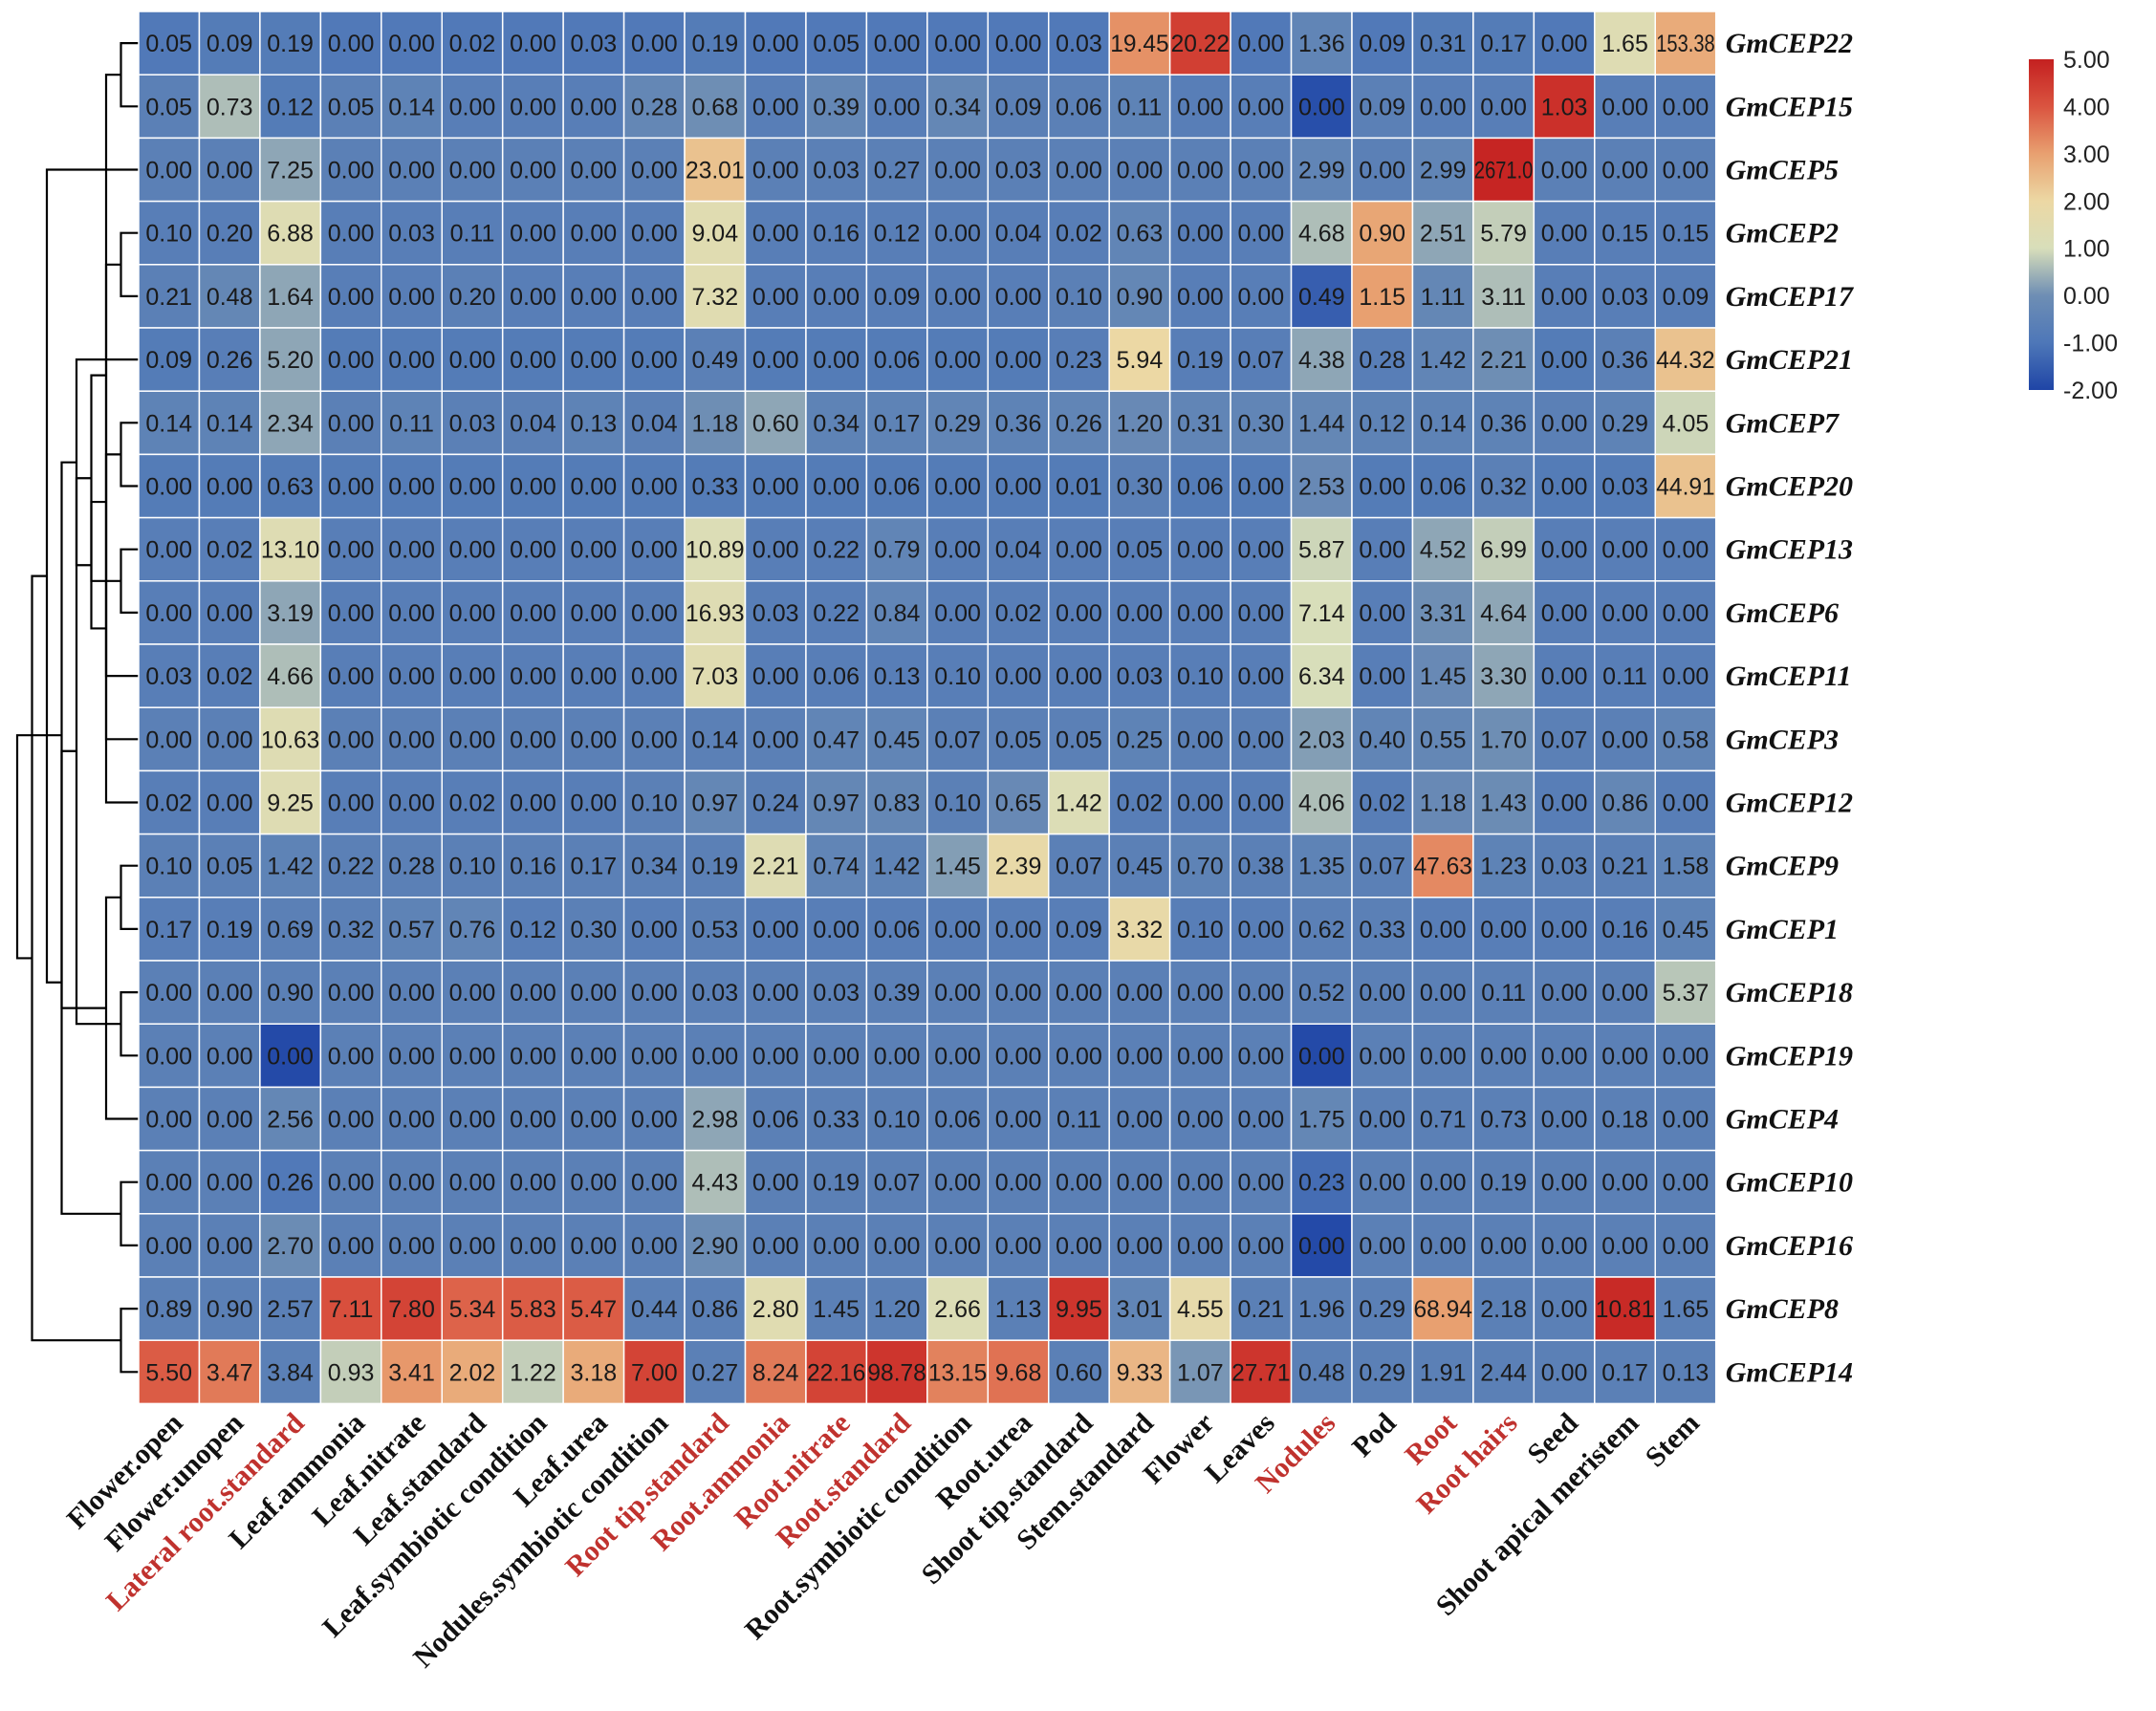  Describe the element at coordinates (714, 739) in the screenshot. I see `cell-value-label: 0.14` at that location.